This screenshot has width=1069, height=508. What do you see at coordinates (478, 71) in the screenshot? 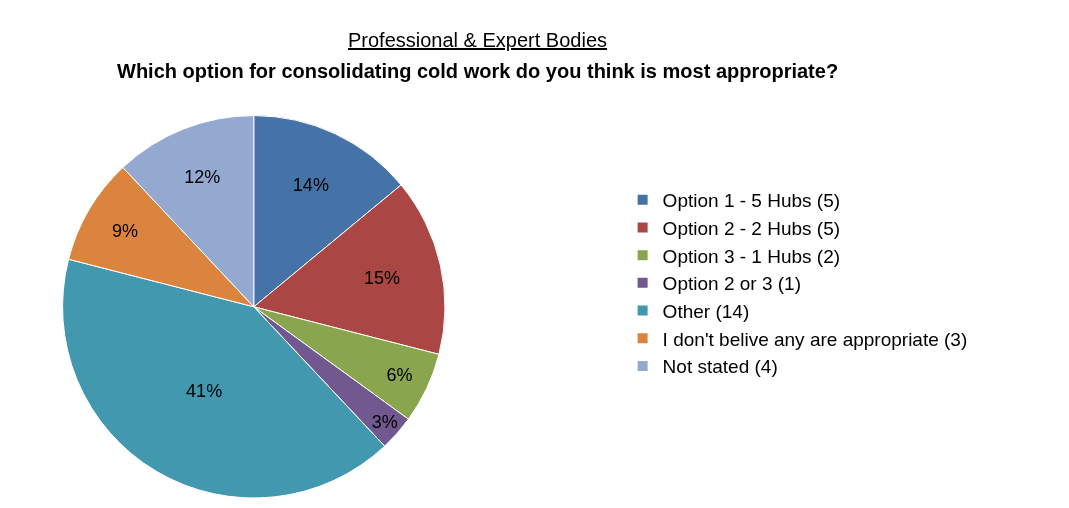
I see `chart-subtitle: Which option for consolidating cold work do you think is most appropriate?` at bounding box center [478, 71].